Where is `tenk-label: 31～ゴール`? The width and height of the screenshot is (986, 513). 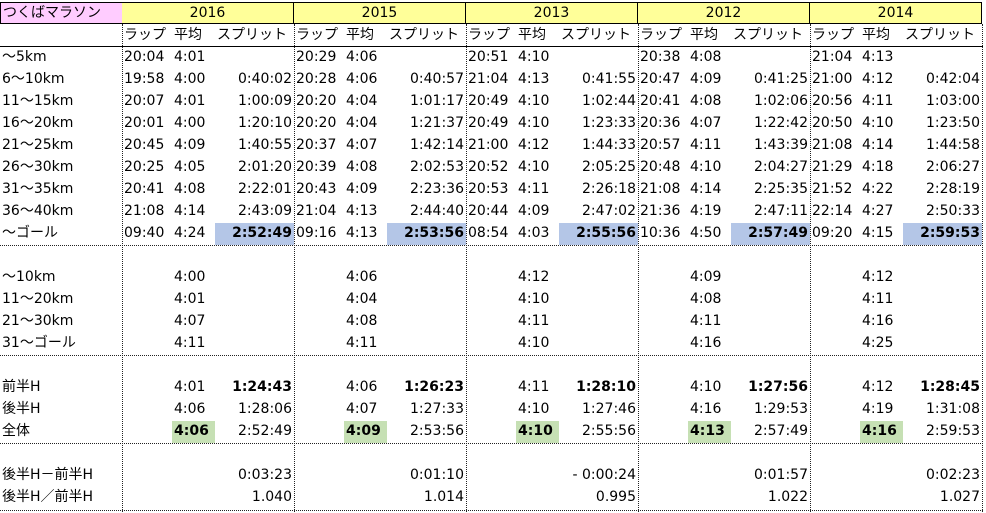
tenk-label: 31～ゴール is located at coordinates (39, 343).